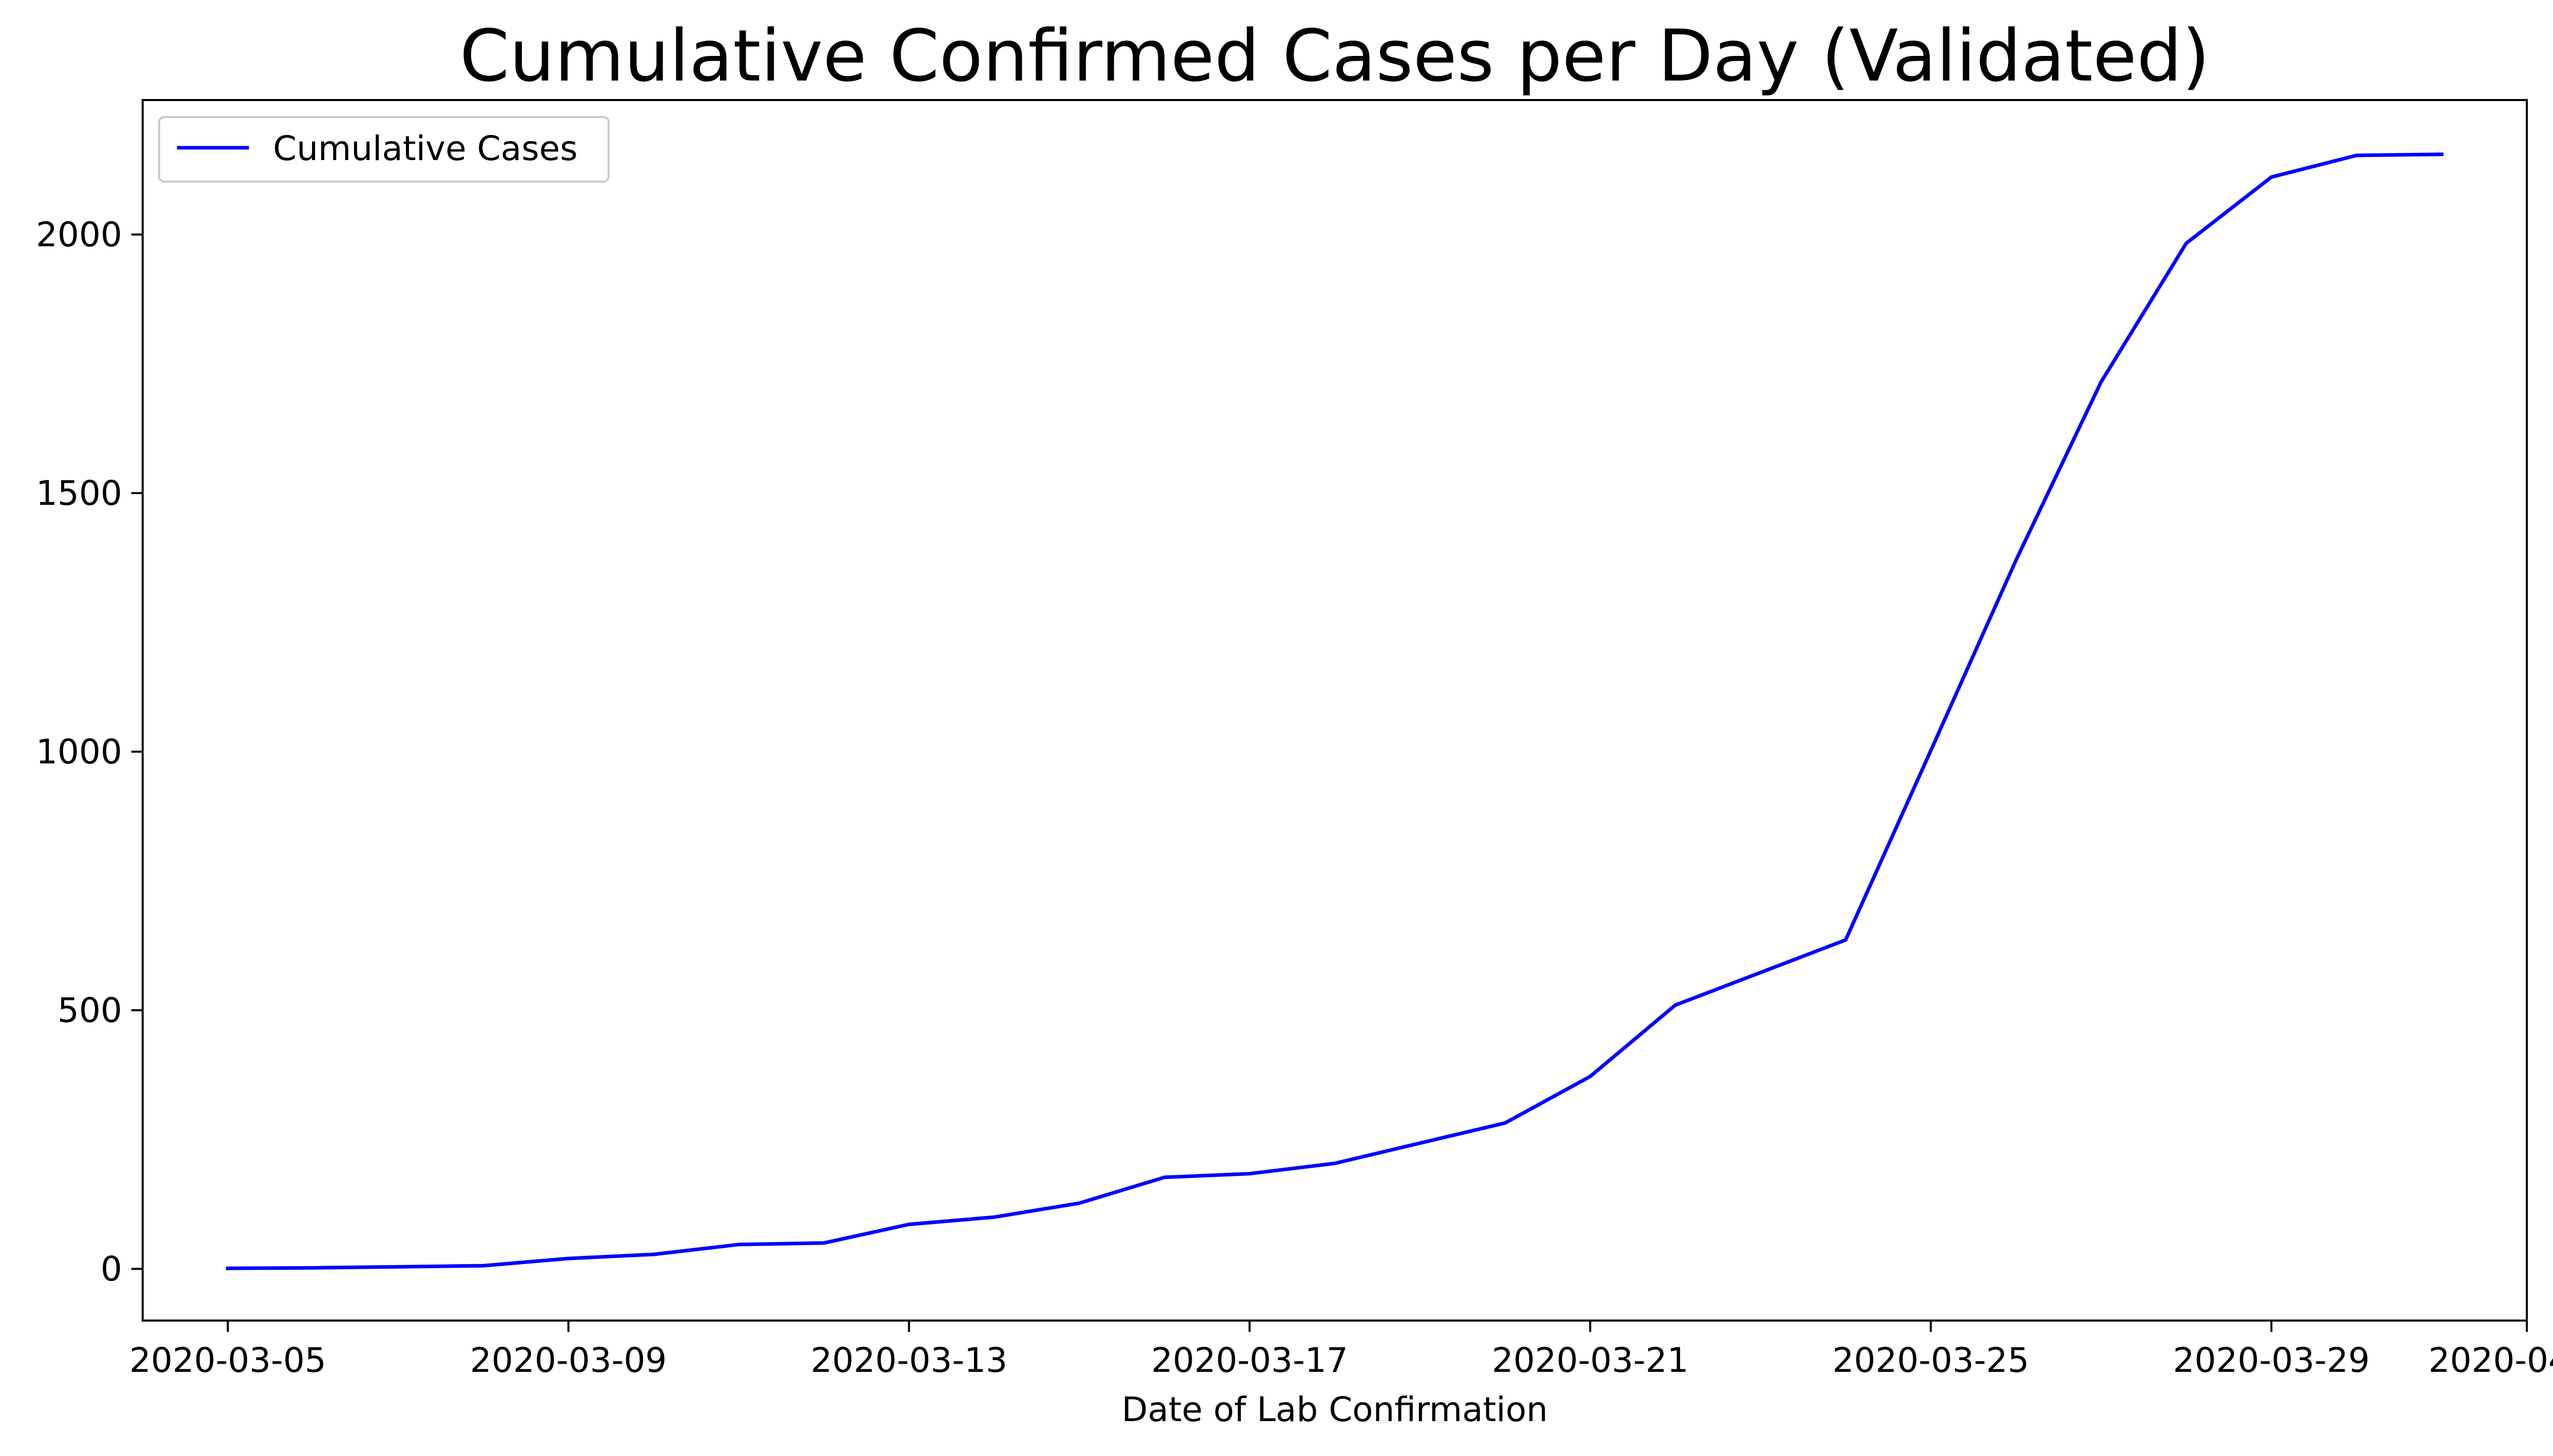 The image size is (2553, 1456). What do you see at coordinates (79, 752) in the screenshot?
I see `y-tick-label: 1000` at bounding box center [79, 752].